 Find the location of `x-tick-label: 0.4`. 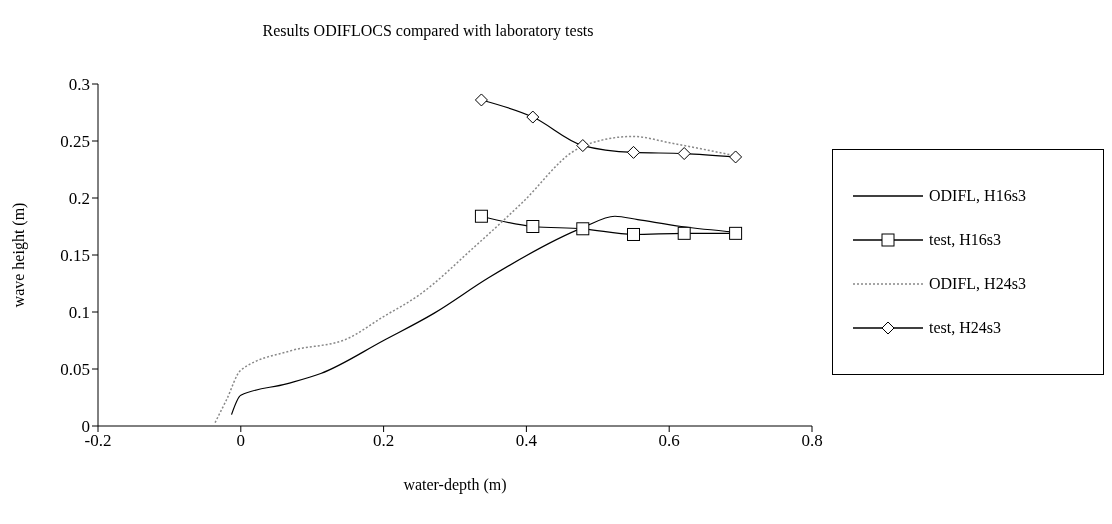

x-tick-label: 0.4 is located at coordinates (526, 441).